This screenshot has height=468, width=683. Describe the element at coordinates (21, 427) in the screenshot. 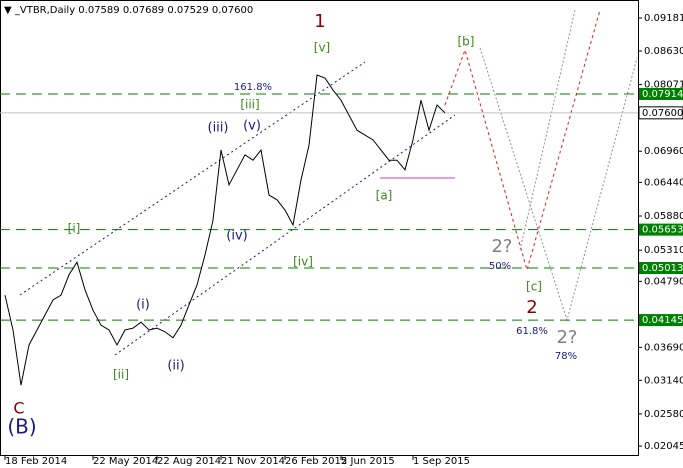

I see `wave-label: (B)` at that location.